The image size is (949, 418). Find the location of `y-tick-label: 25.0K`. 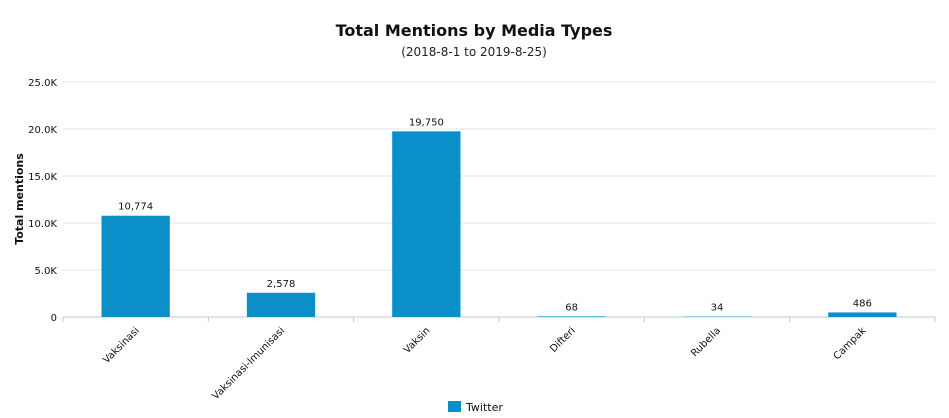

y-tick-label: 25.0K is located at coordinates (42, 83).